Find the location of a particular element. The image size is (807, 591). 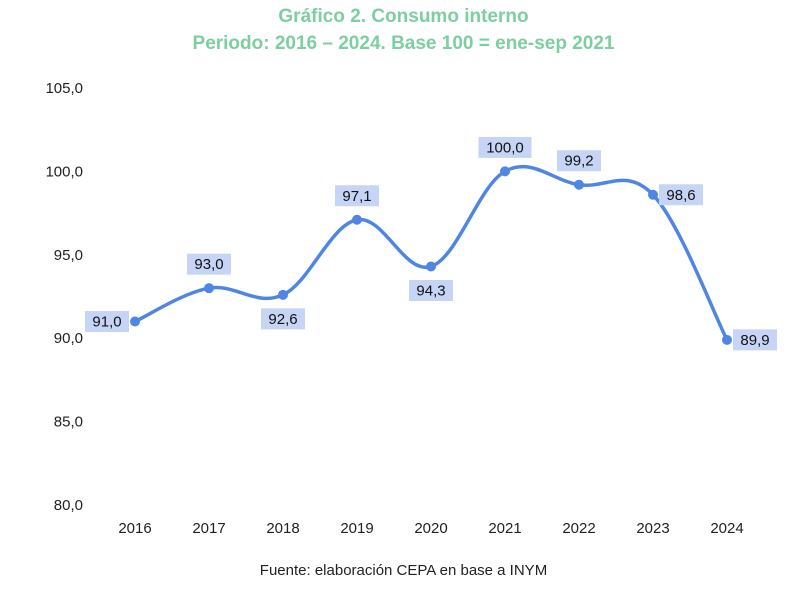

data-label: 100,0 is located at coordinates (505, 147).